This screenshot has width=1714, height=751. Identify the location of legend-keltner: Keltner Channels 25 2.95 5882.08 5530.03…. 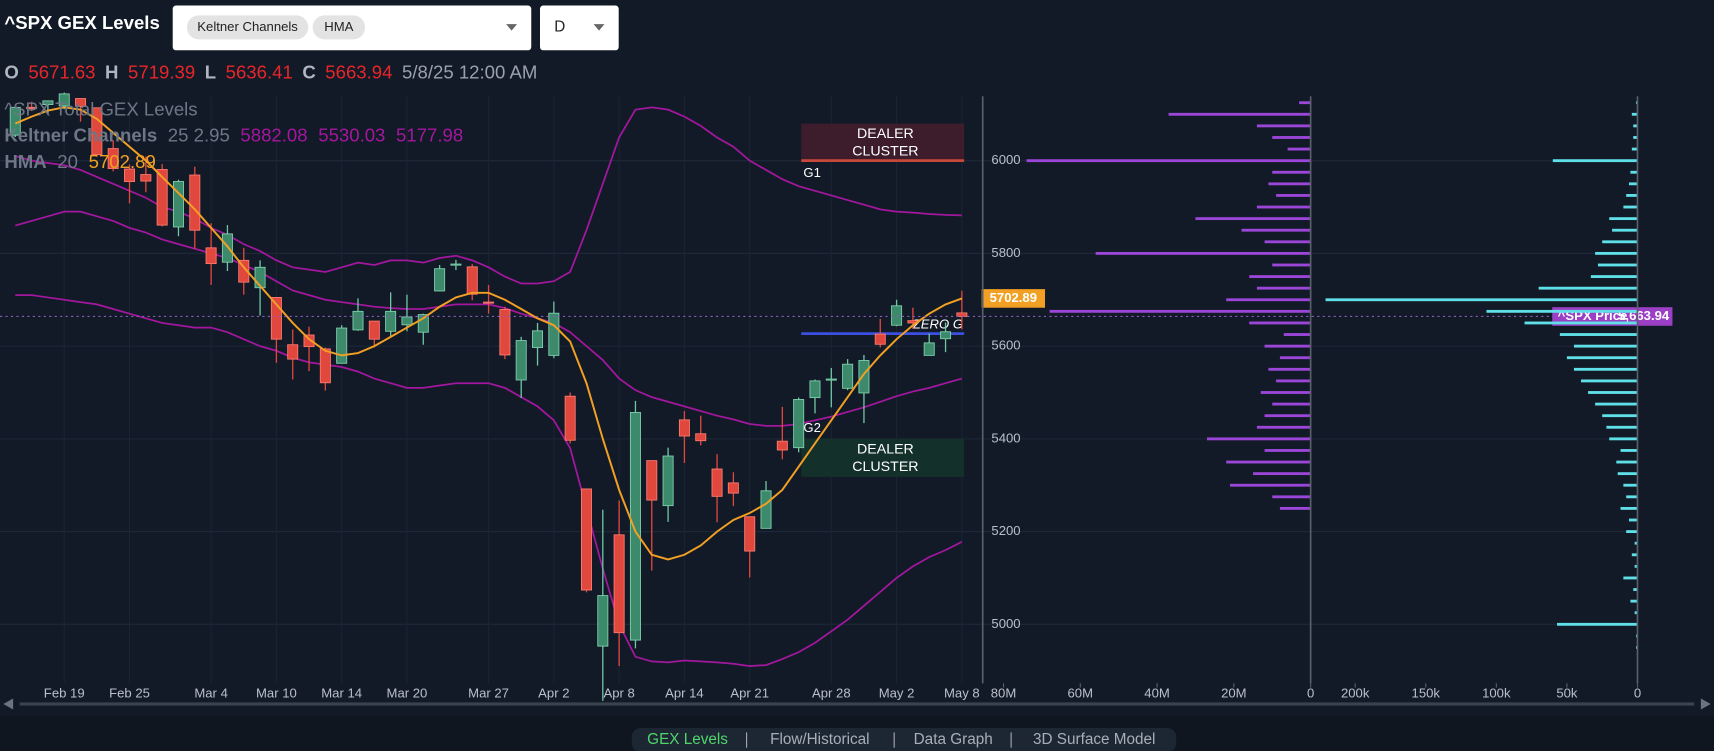
(233, 135).